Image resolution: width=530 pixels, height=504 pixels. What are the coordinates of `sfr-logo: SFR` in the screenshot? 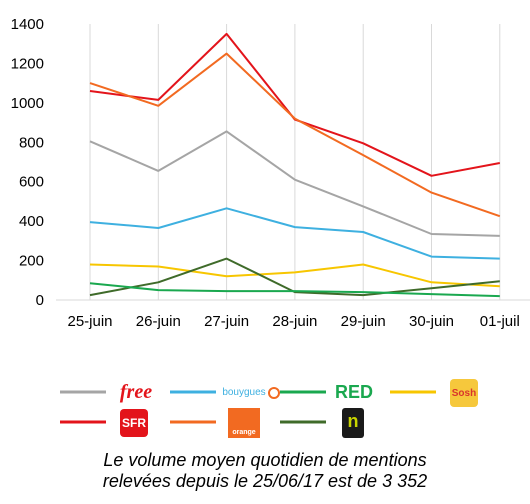 It's located at (134, 423).